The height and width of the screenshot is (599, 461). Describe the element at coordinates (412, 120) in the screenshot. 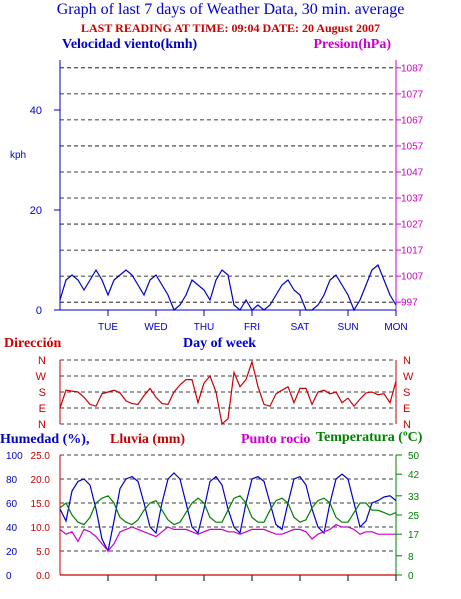

I see `pressure-tick-label: 1067` at that location.